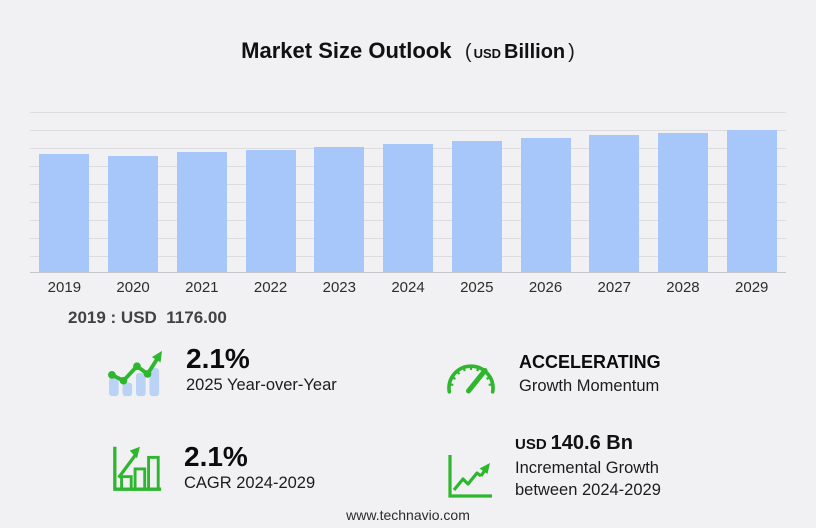 The width and height of the screenshot is (816, 528). What do you see at coordinates (682, 202) in the screenshot?
I see `bar-2028` at bounding box center [682, 202].